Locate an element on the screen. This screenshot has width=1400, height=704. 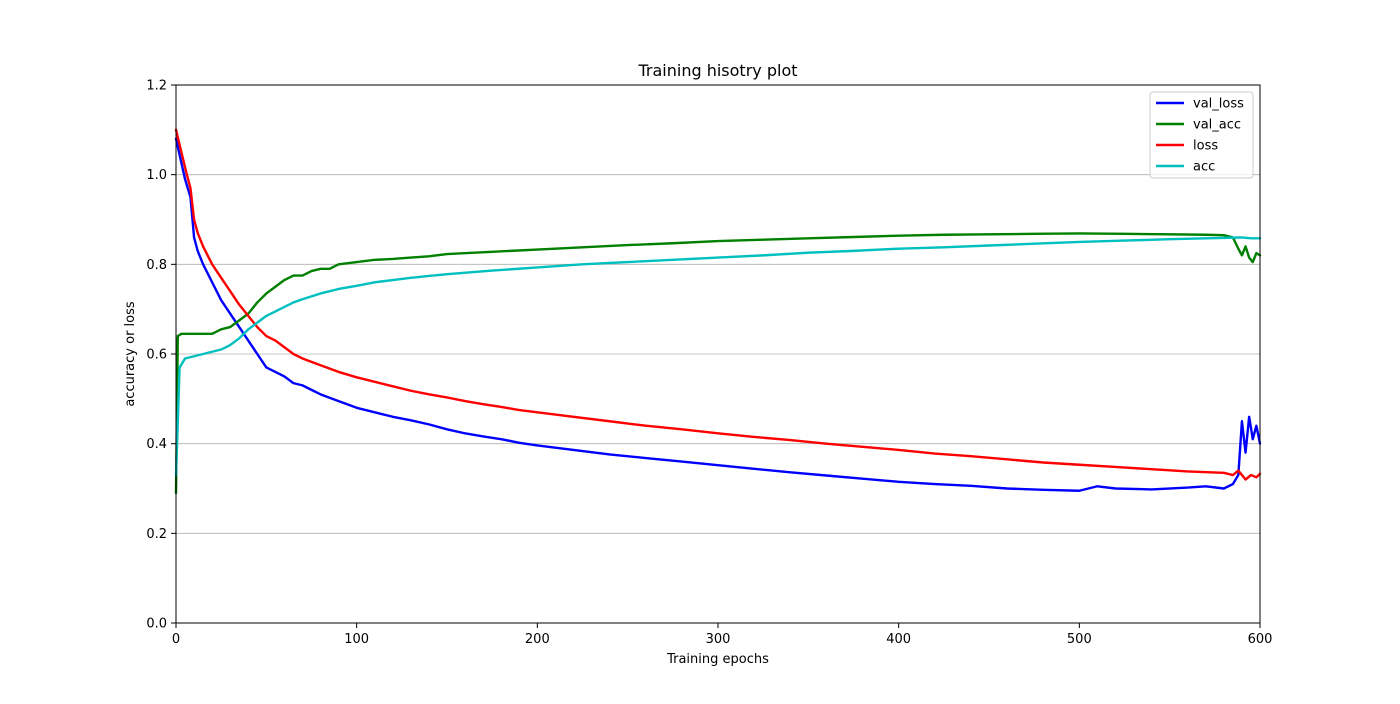
x-tick-label-6: 600 is located at coordinates (1260, 639).